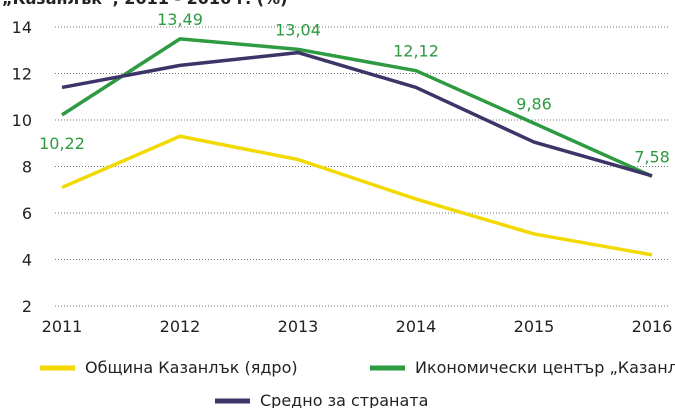 The image size is (675, 408). What do you see at coordinates (298, 326) in the screenshot?
I see `x-tick-label: 2013` at bounding box center [298, 326].